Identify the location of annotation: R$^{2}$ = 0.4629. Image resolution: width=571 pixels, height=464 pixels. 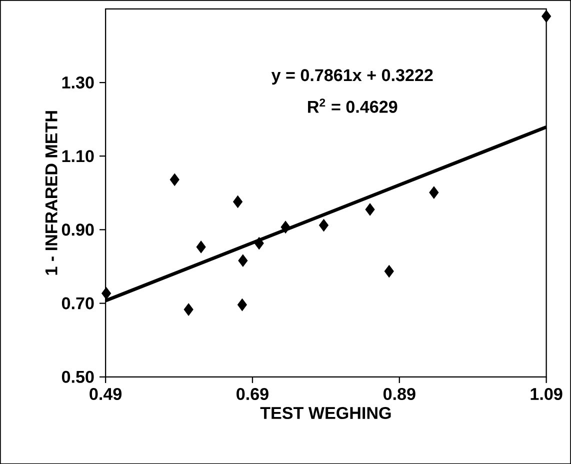
(353, 105).